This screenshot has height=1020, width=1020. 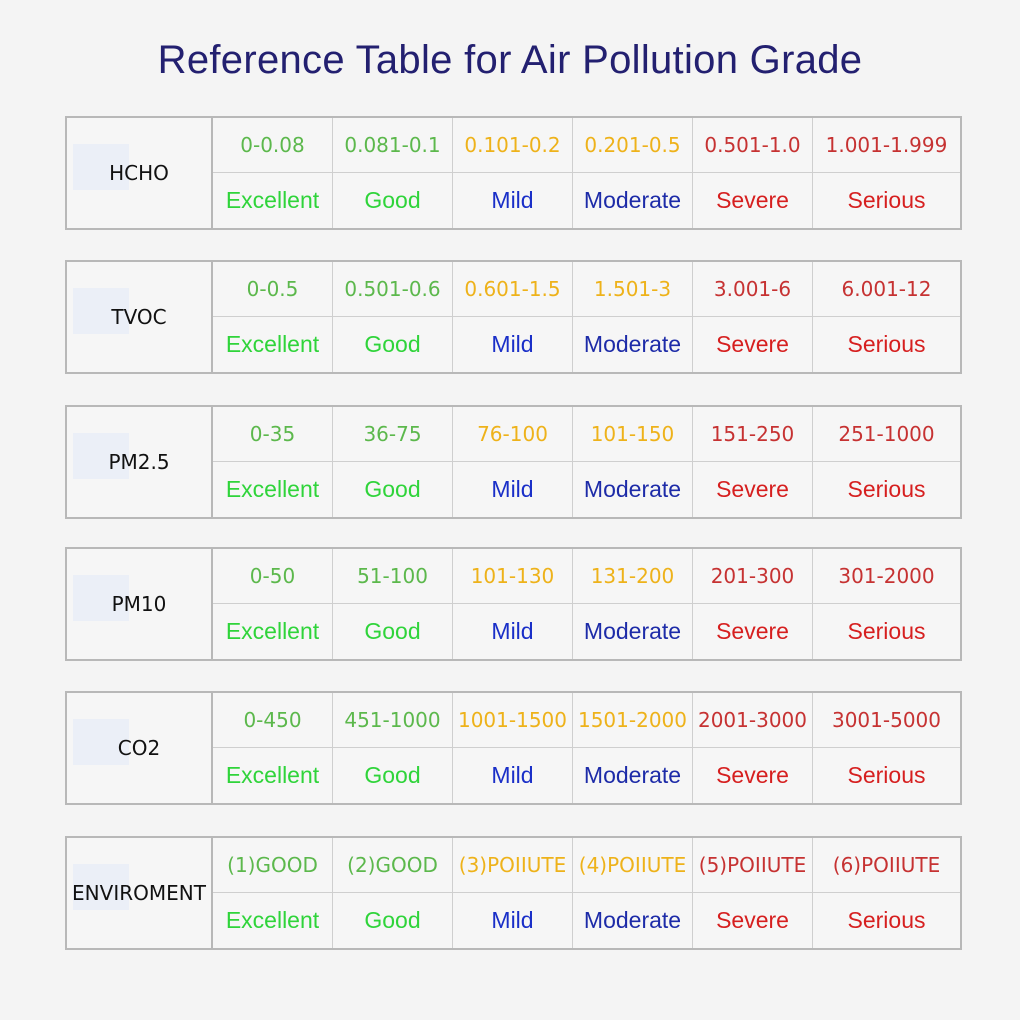 What do you see at coordinates (886, 576) in the screenshot?
I see `range-cell: 301-2000` at bounding box center [886, 576].